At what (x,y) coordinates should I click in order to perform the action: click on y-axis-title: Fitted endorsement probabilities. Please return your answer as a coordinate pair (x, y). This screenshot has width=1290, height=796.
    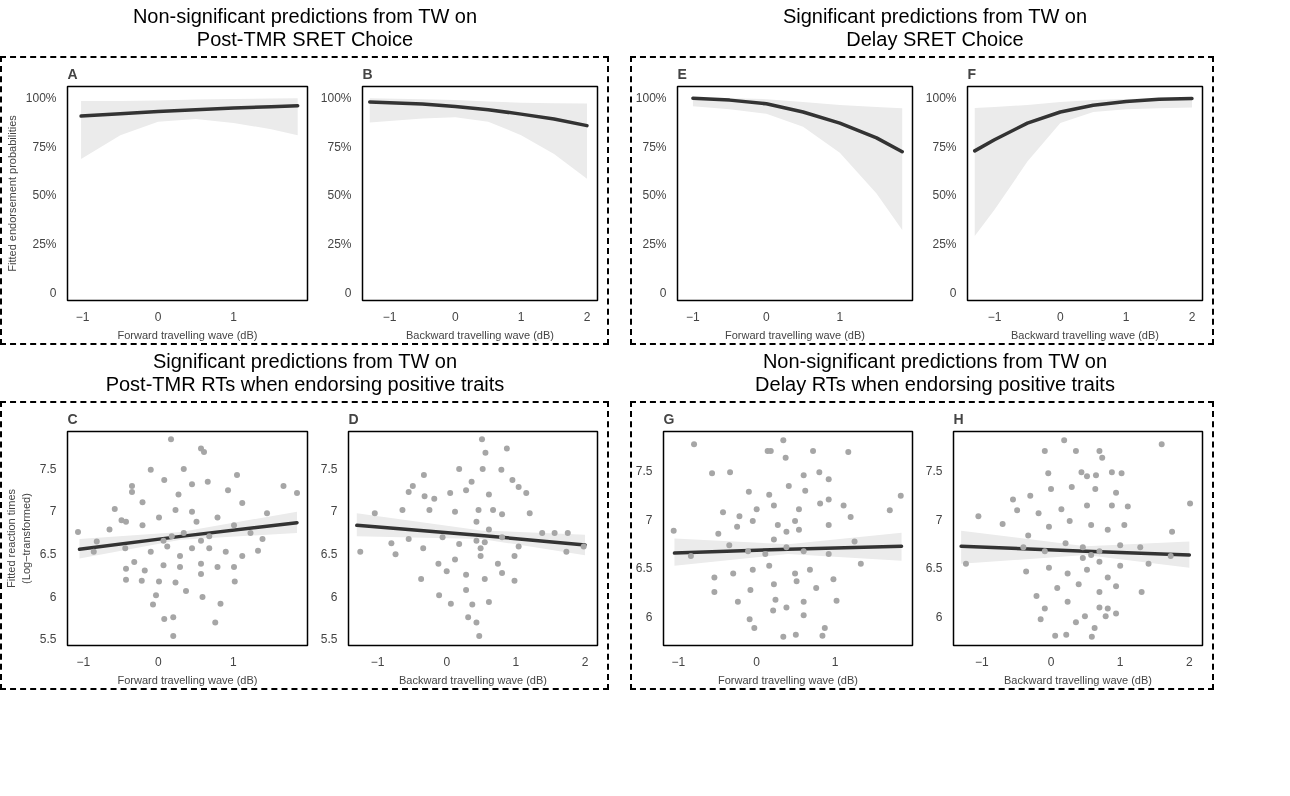
    Looking at the image, I should click on (11, 193).